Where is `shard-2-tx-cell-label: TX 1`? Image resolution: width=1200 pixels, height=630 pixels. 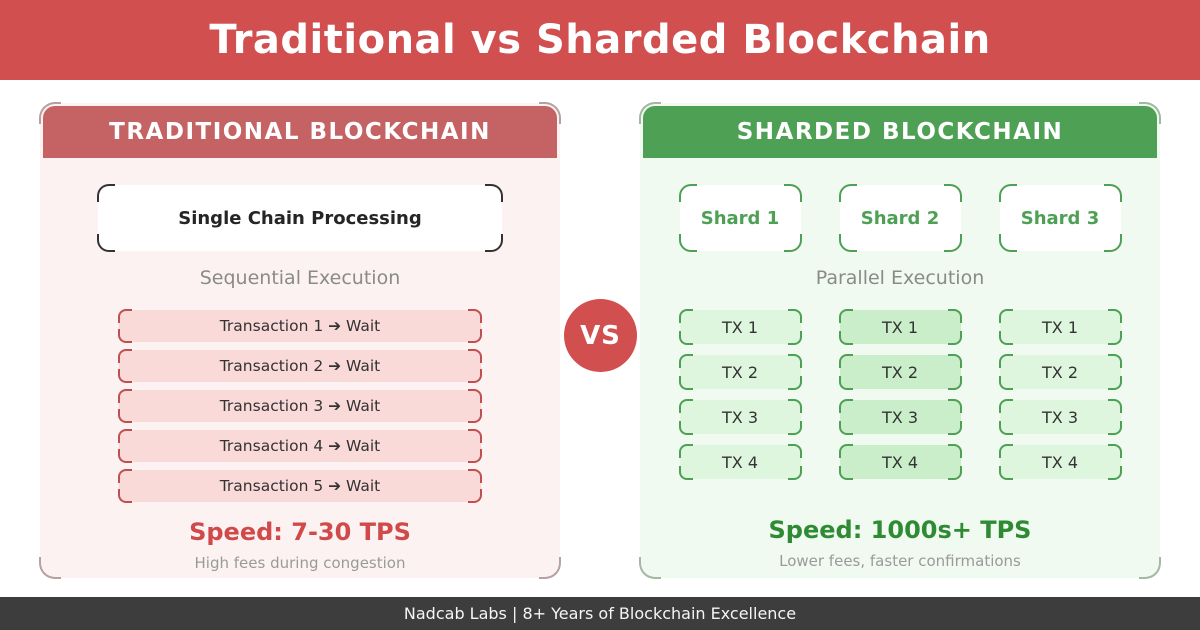
shard-2-tx-cell-label: TX 1 is located at coordinates (900, 327).